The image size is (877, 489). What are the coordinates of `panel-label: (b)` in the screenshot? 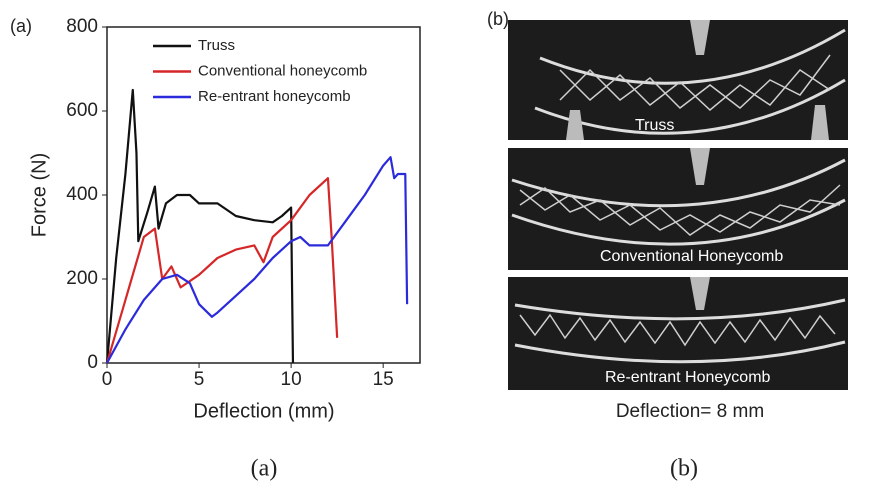 It's located at (498, 19).